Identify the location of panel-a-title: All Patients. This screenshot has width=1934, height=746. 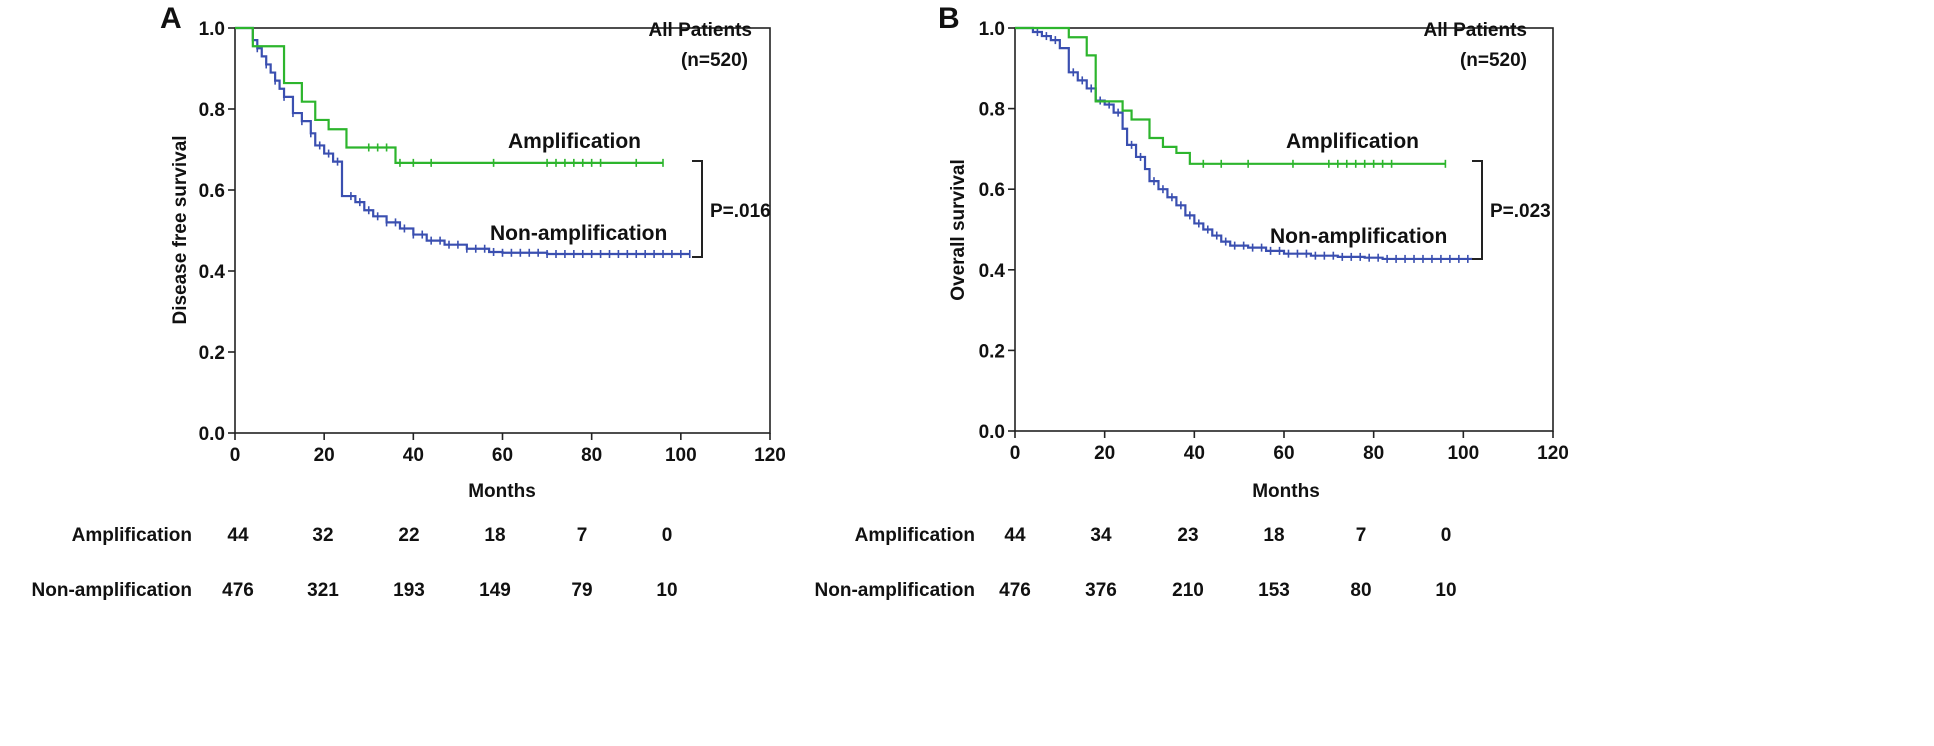
(700, 30).